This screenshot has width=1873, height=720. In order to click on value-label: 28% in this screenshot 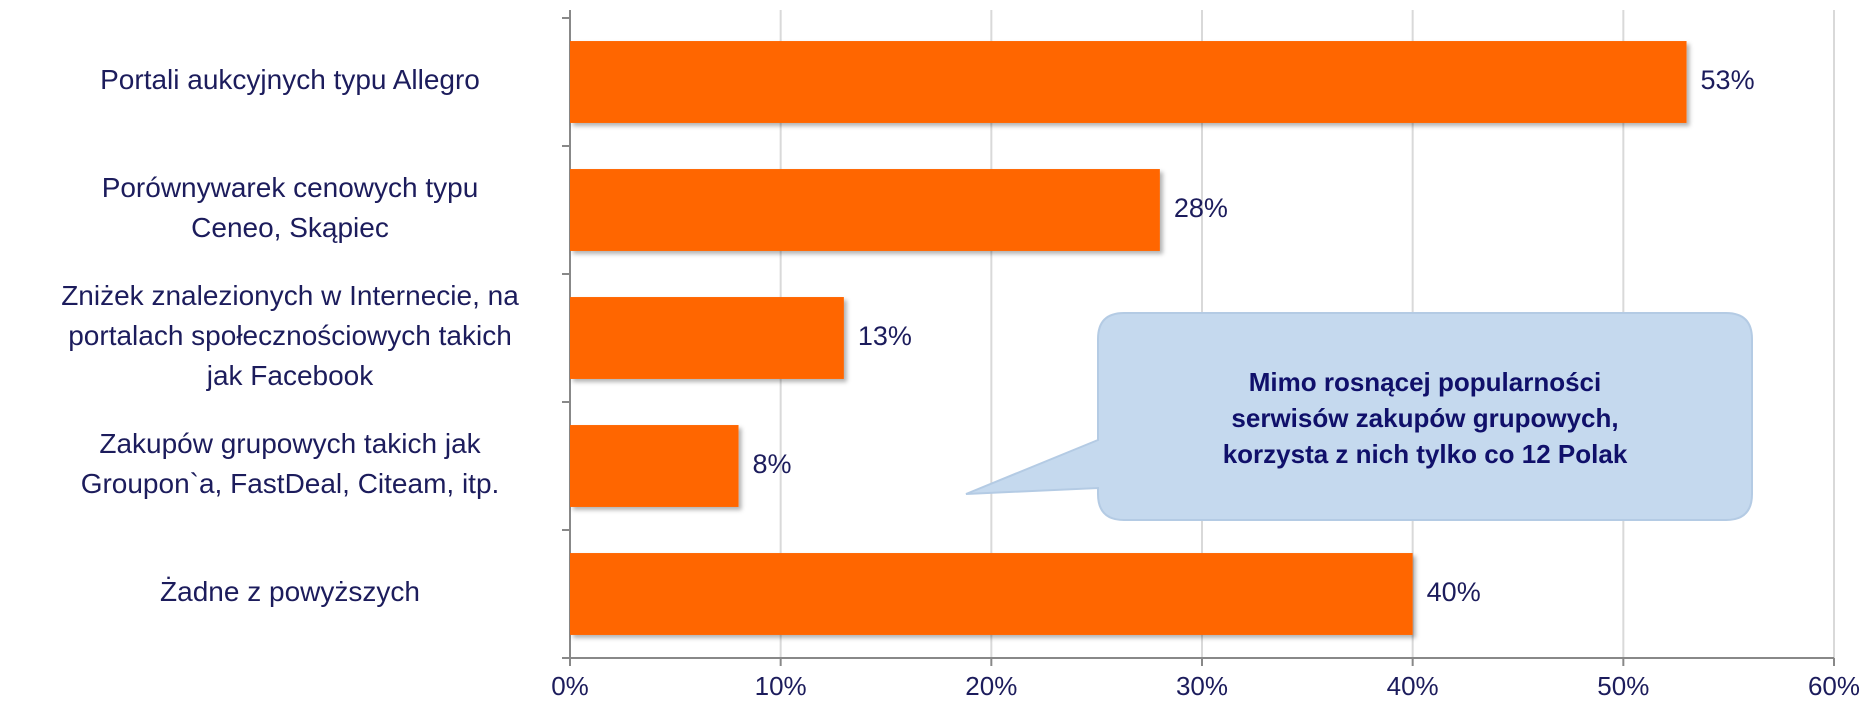, I will do `click(1201, 208)`.